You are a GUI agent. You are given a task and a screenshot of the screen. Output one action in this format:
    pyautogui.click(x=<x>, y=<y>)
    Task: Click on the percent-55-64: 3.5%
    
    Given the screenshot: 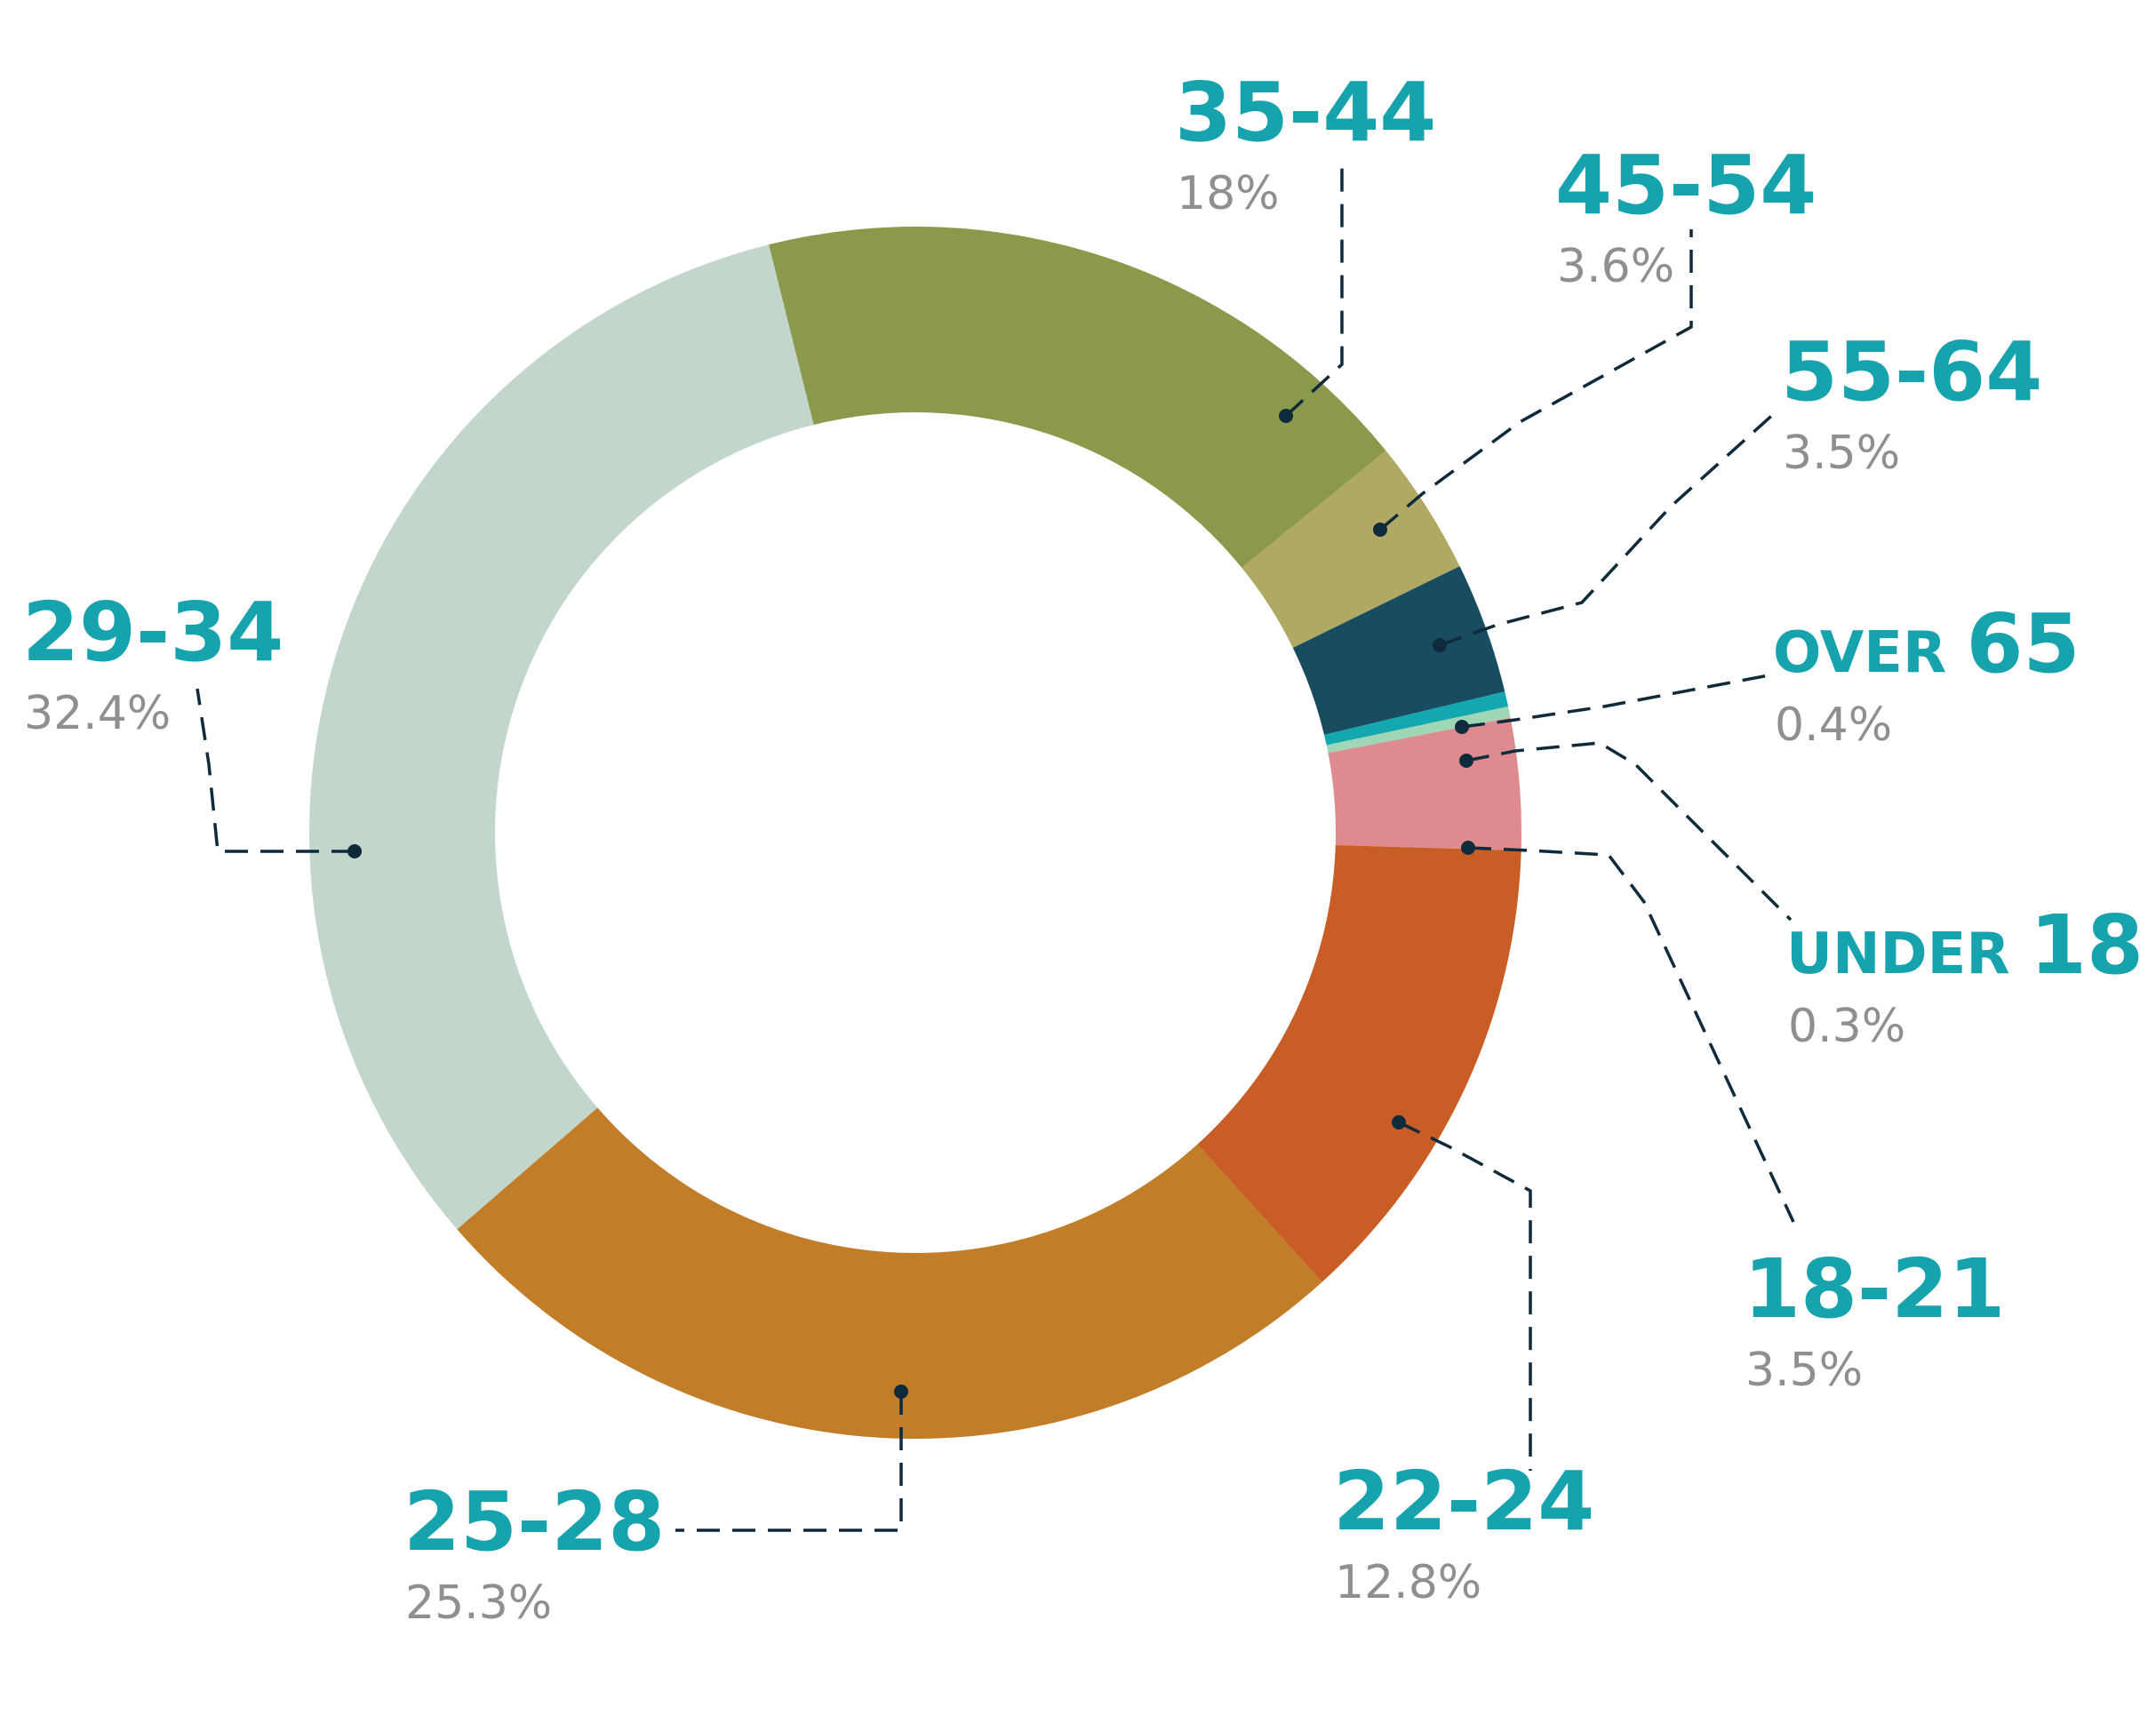 What is the action you would take?
    pyautogui.click(x=1841, y=453)
    